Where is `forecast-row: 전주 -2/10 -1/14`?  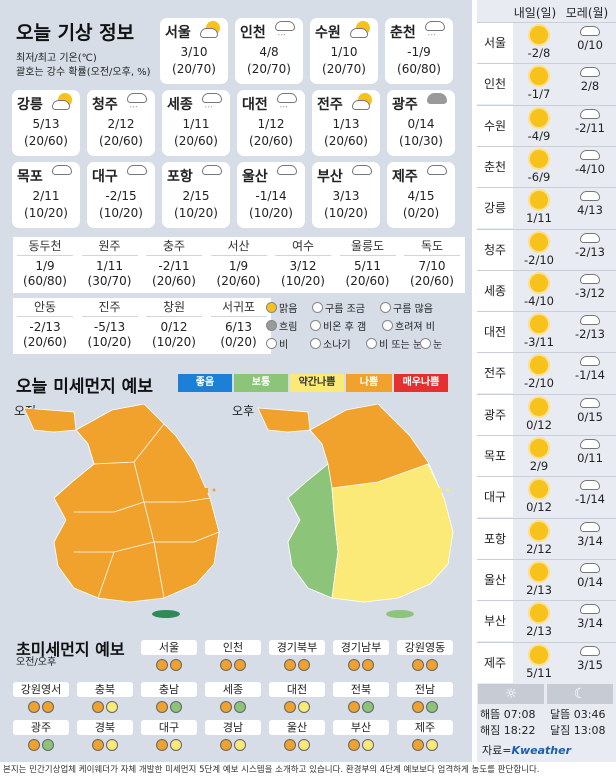
forecast-row: 전주 -2/10 -1/14 is located at coordinates (546, 373).